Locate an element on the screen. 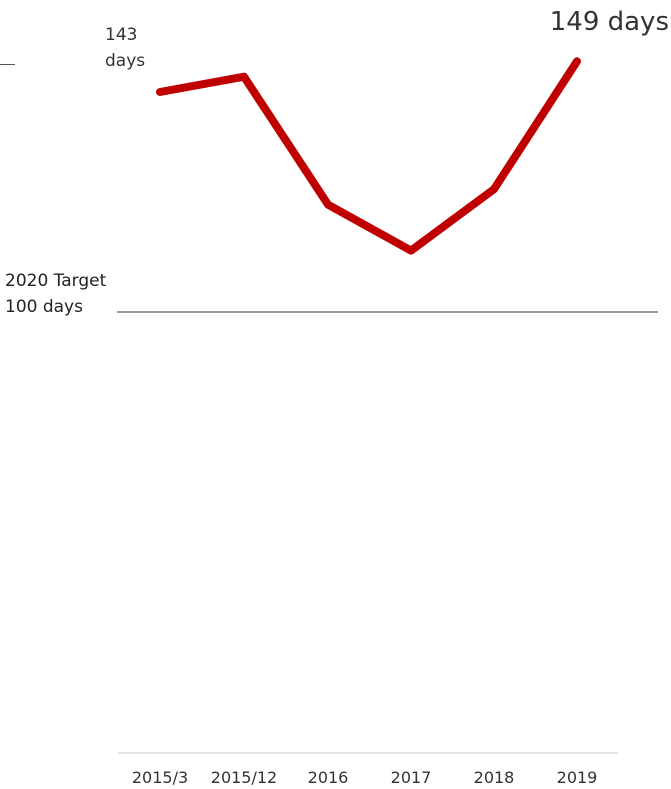 The image size is (671, 789). x-axis-tick-labels: 2015/3 2015/12 2016 2017 2018 2019 is located at coordinates (365, 777).